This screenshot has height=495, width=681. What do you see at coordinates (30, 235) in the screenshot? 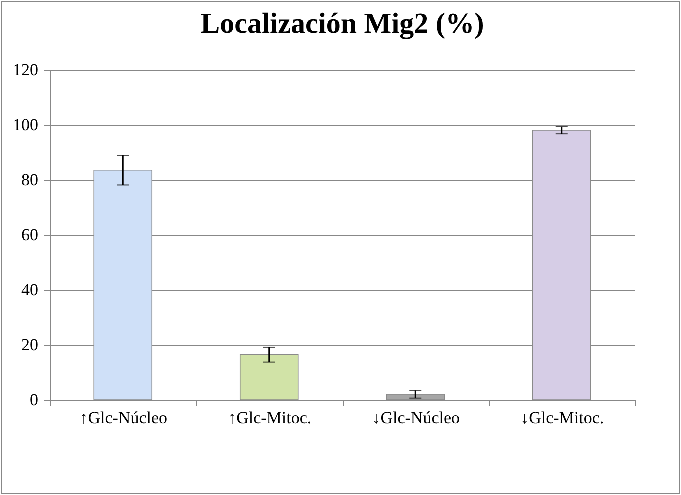
I see `y-tick-label: 60` at bounding box center [30, 235].